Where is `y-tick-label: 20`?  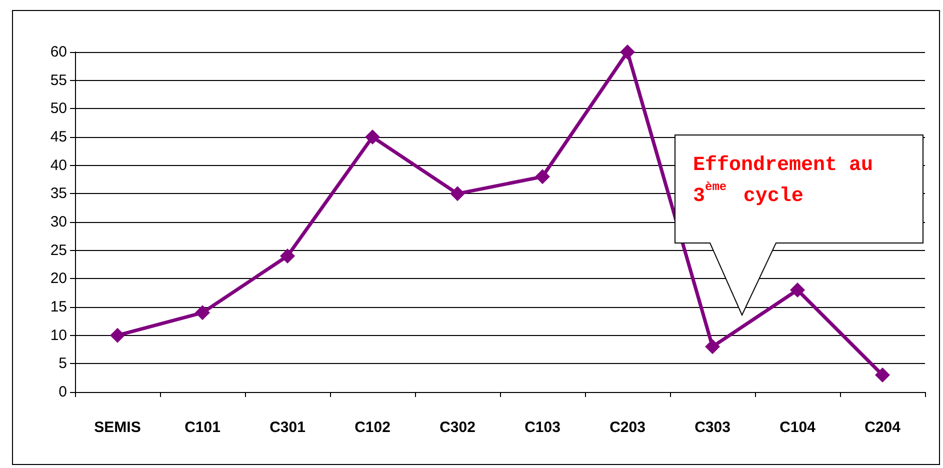
y-tick-label: 20 is located at coordinates (58, 279).